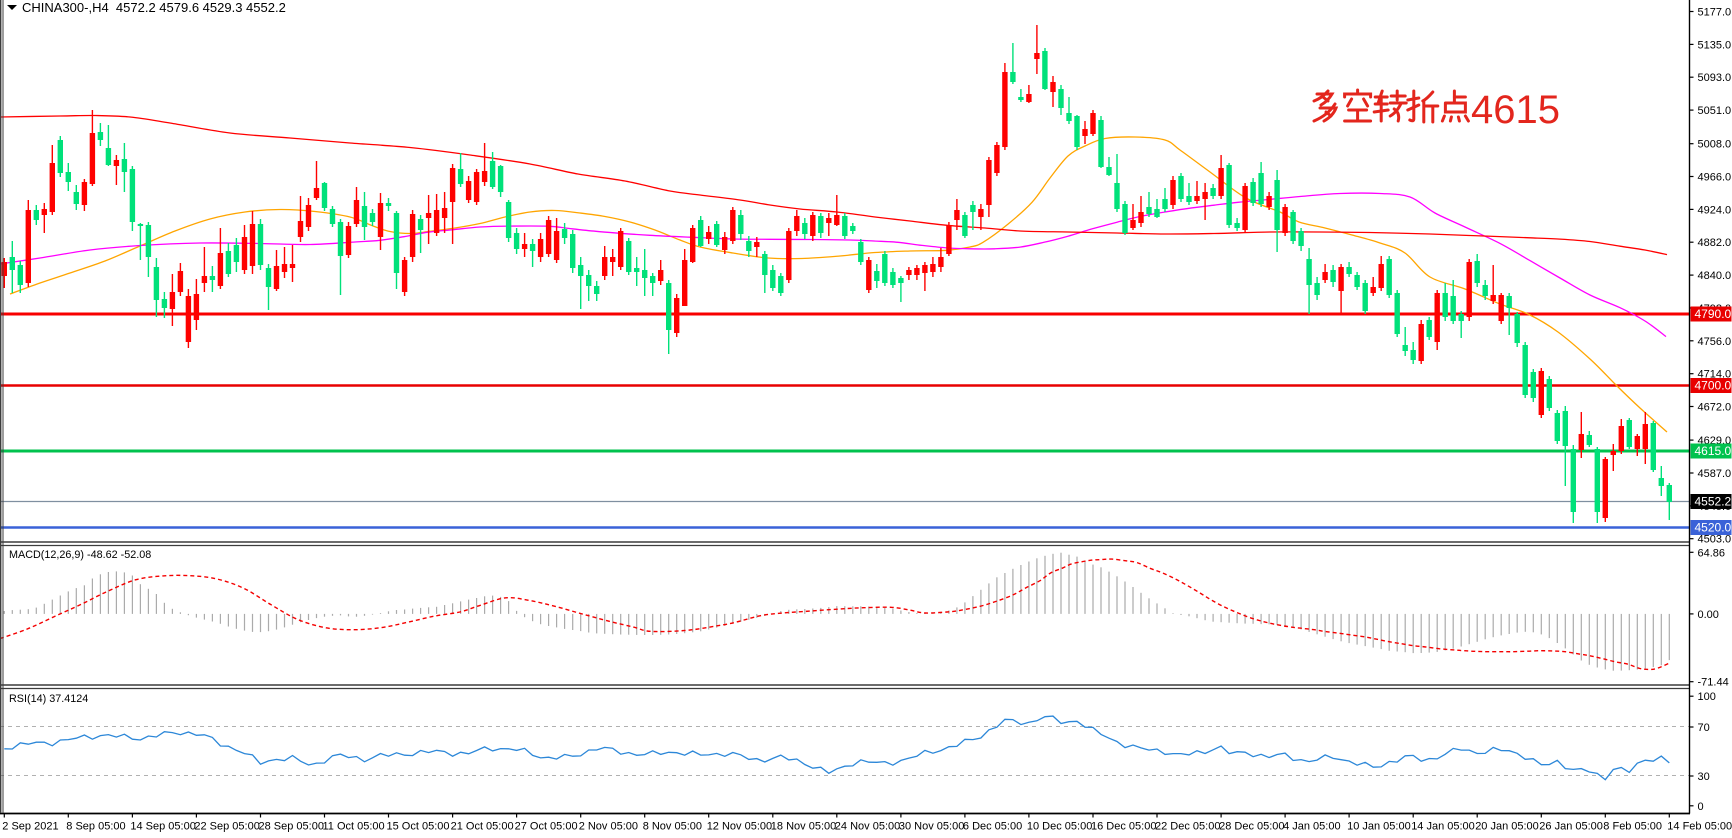  What do you see at coordinates (1715, 342) in the screenshot?
I see `svg-text: 4756.0` at bounding box center [1715, 342].